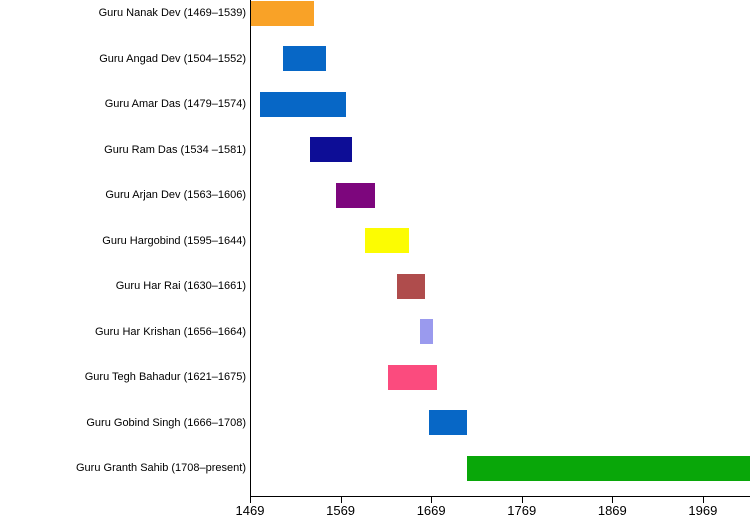 This screenshot has width=750, height=520. Describe the element at coordinates (161, 468) in the screenshot. I see `row-label: Guru Granth Sahib (1708–present)` at that location.